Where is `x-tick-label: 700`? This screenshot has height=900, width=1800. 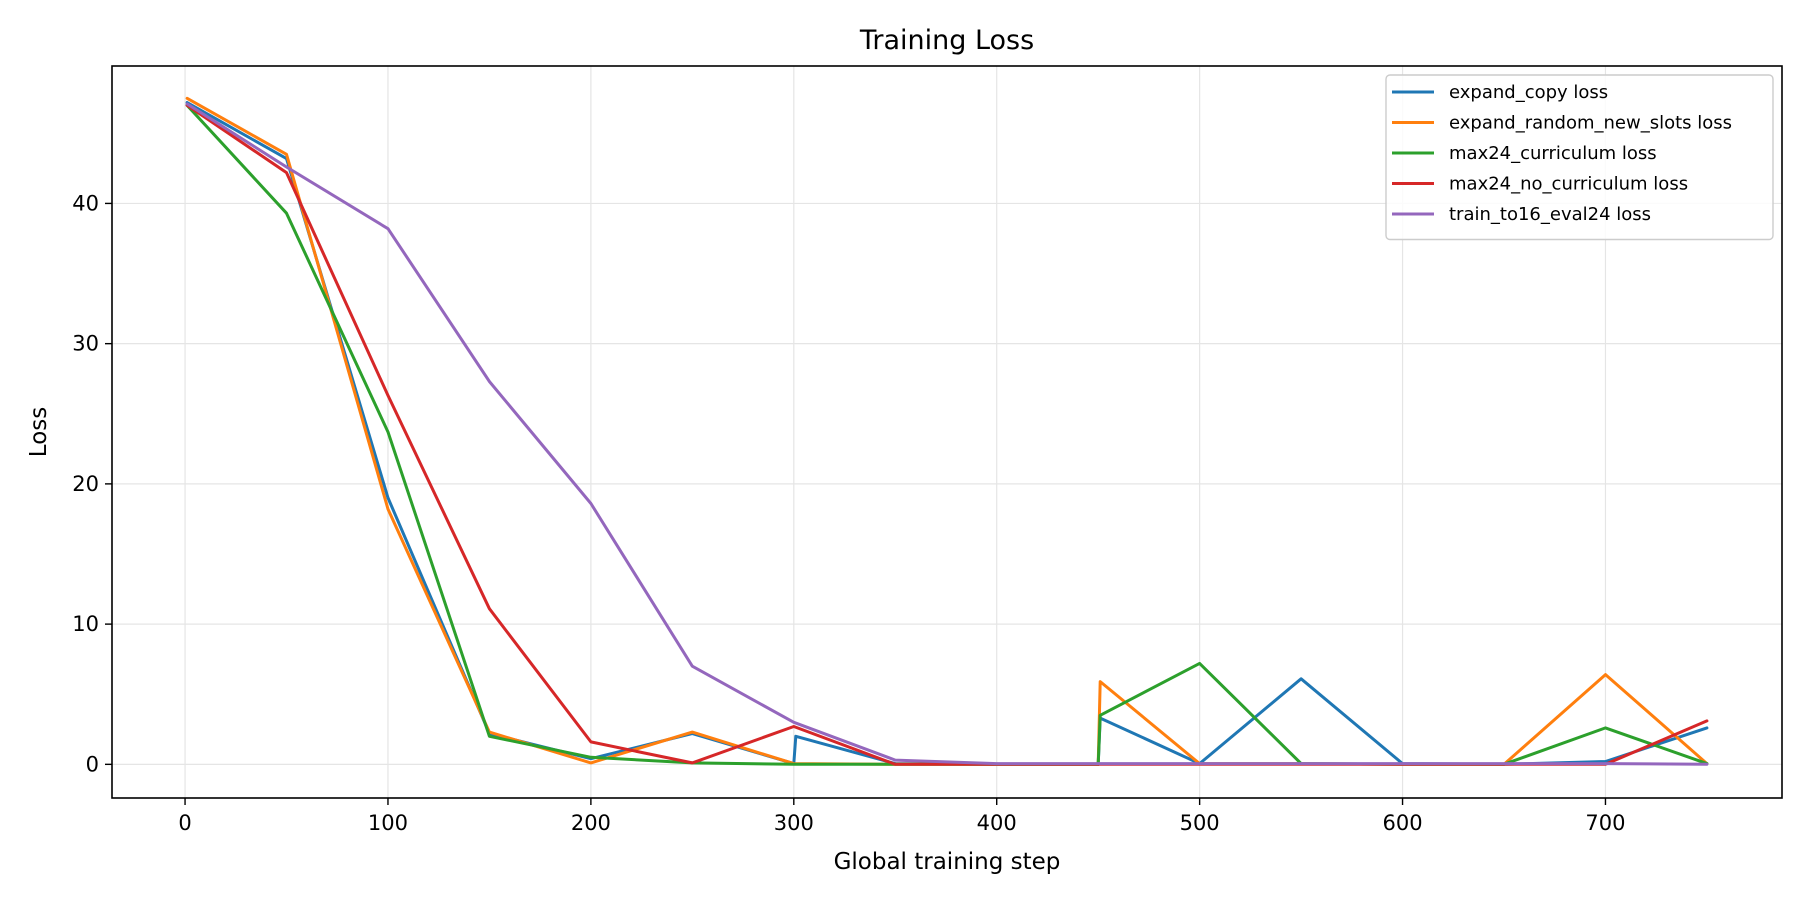 x-tick-label: 700 is located at coordinates (1605, 823).